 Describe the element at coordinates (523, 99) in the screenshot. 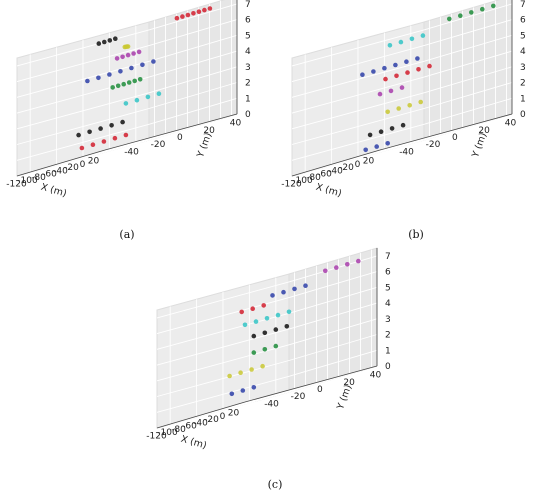

I see `z-tick-label: 1` at that location.